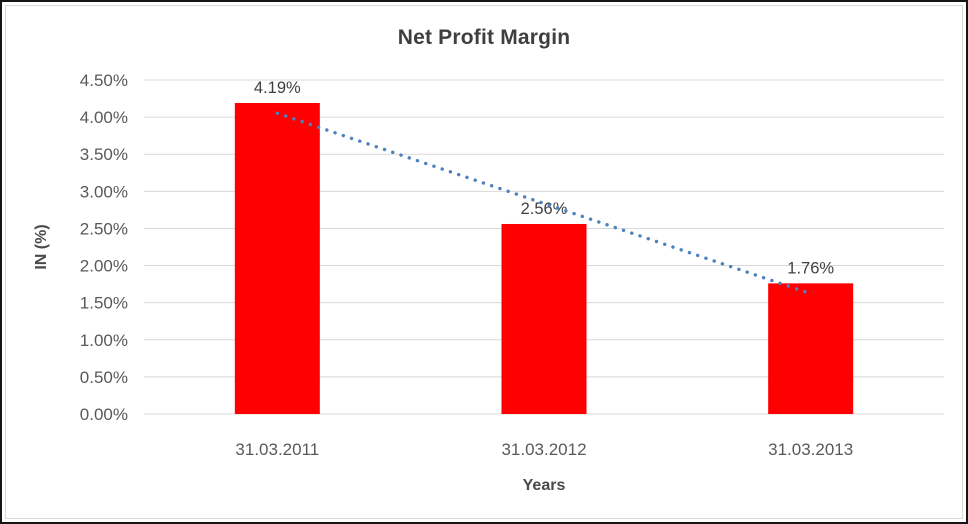 This screenshot has height=524, width=968. What do you see at coordinates (104, 228) in the screenshot?
I see `y-tick-label: 2.50%` at bounding box center [104, 228].